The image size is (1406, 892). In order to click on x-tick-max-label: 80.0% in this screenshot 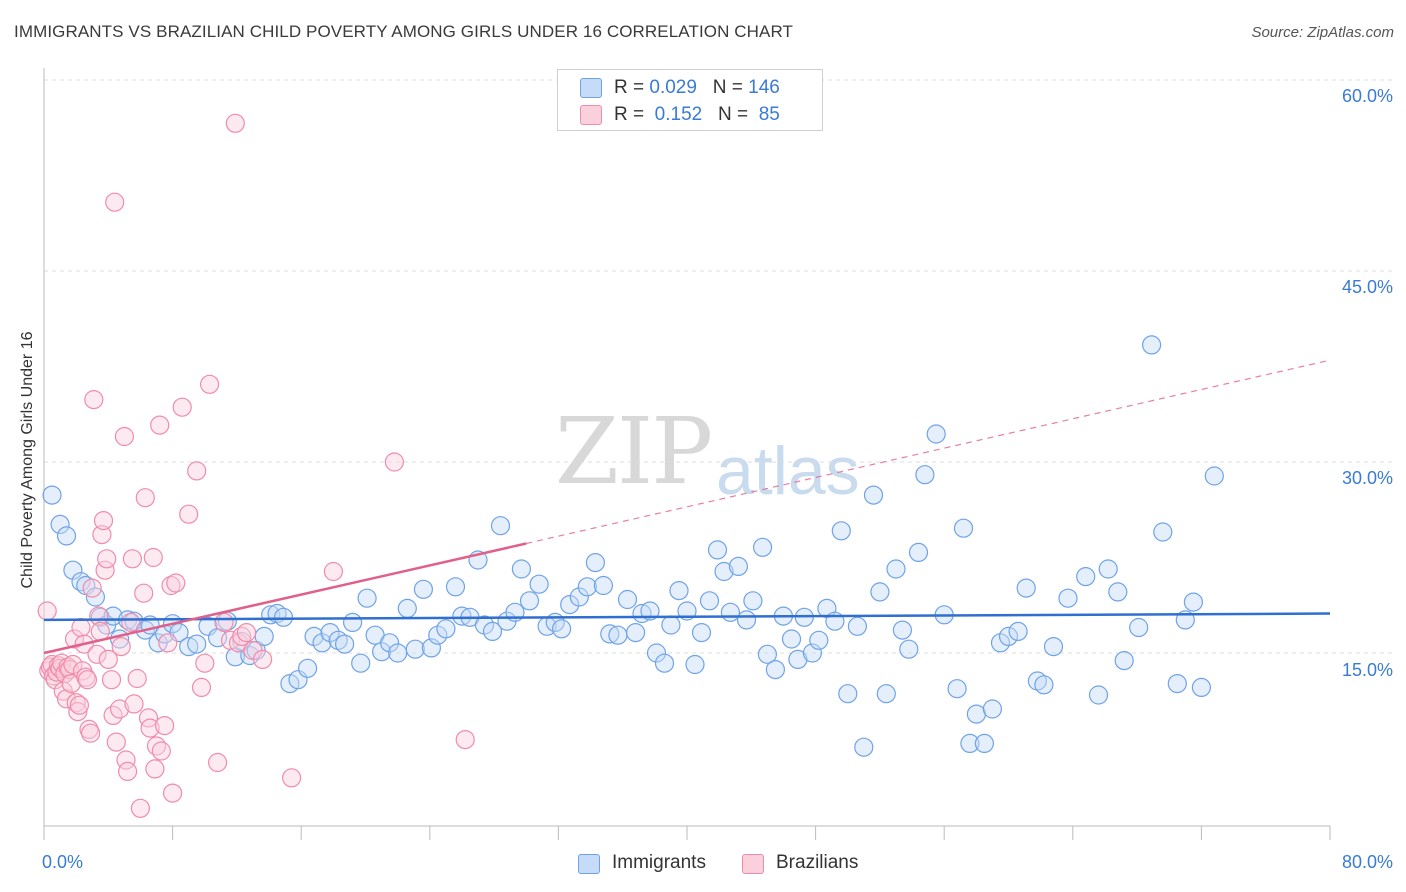, I will do `click(1367, 862)`.